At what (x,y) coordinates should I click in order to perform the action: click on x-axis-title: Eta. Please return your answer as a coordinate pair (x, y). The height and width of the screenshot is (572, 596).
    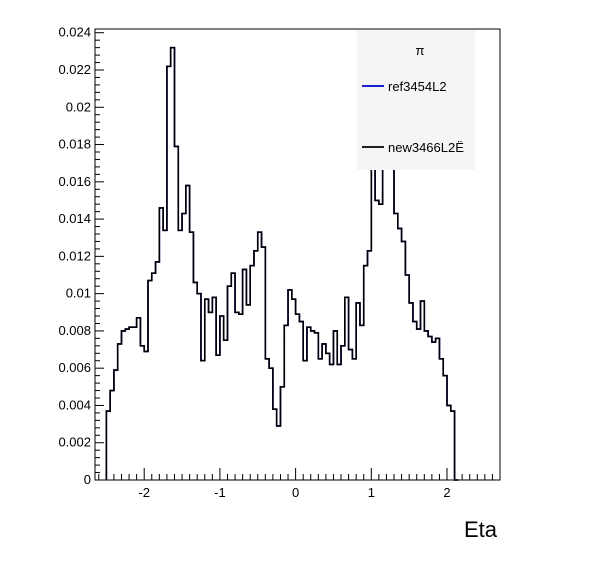
    Looking at the image, I should click on (481, 529).